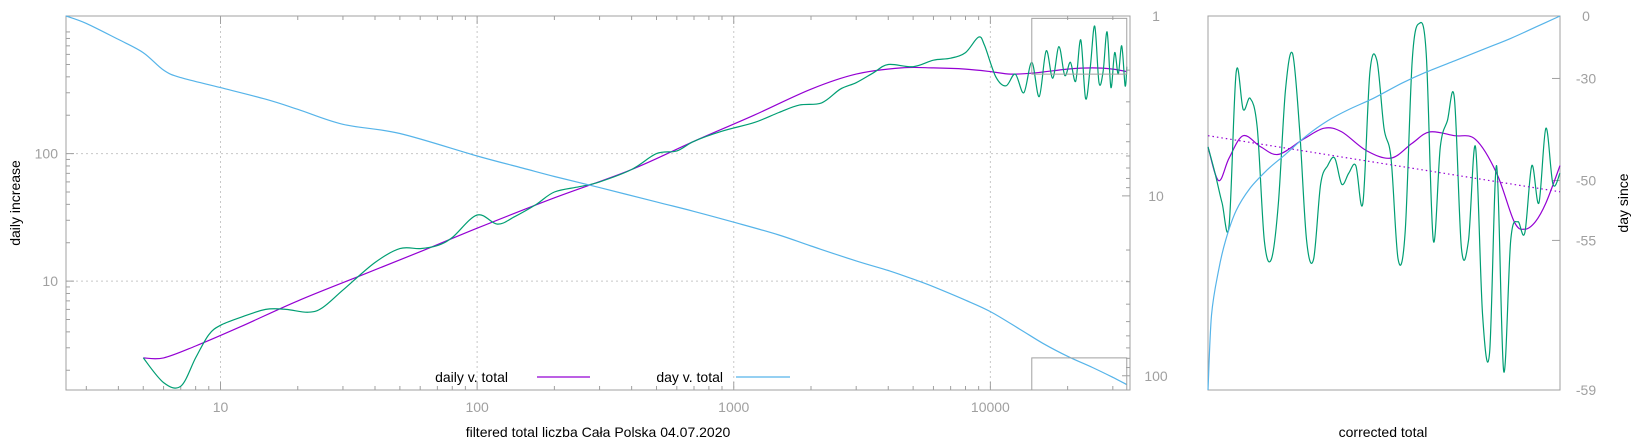 The image size is (1640, 445). Describe the element at coordinates (733, 407) in the screenshot. I see `x-tick-label: 1000` at that location.